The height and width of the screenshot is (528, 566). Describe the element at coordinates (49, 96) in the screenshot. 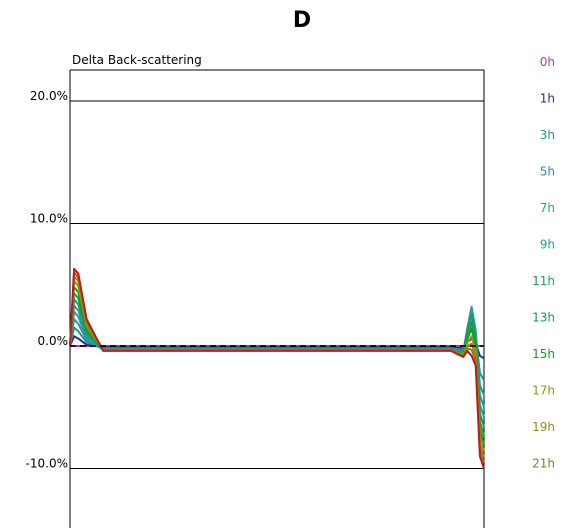

I see `y-tick-label: 20.0%` at that location.